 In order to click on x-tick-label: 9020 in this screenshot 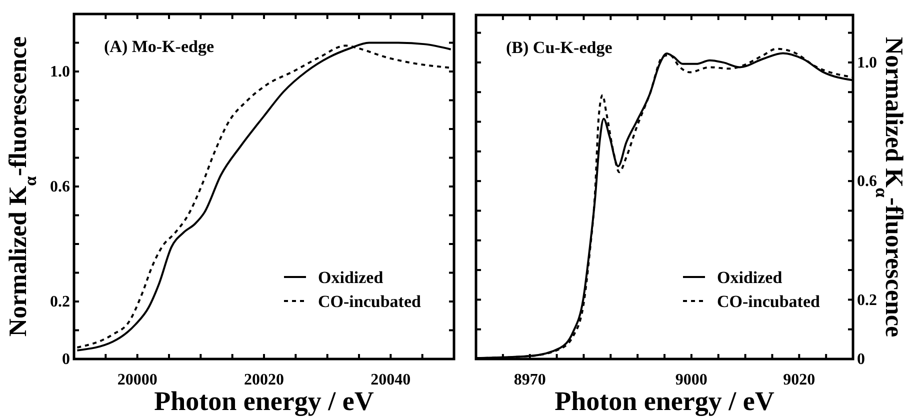, I will do `click(799, 379)`.